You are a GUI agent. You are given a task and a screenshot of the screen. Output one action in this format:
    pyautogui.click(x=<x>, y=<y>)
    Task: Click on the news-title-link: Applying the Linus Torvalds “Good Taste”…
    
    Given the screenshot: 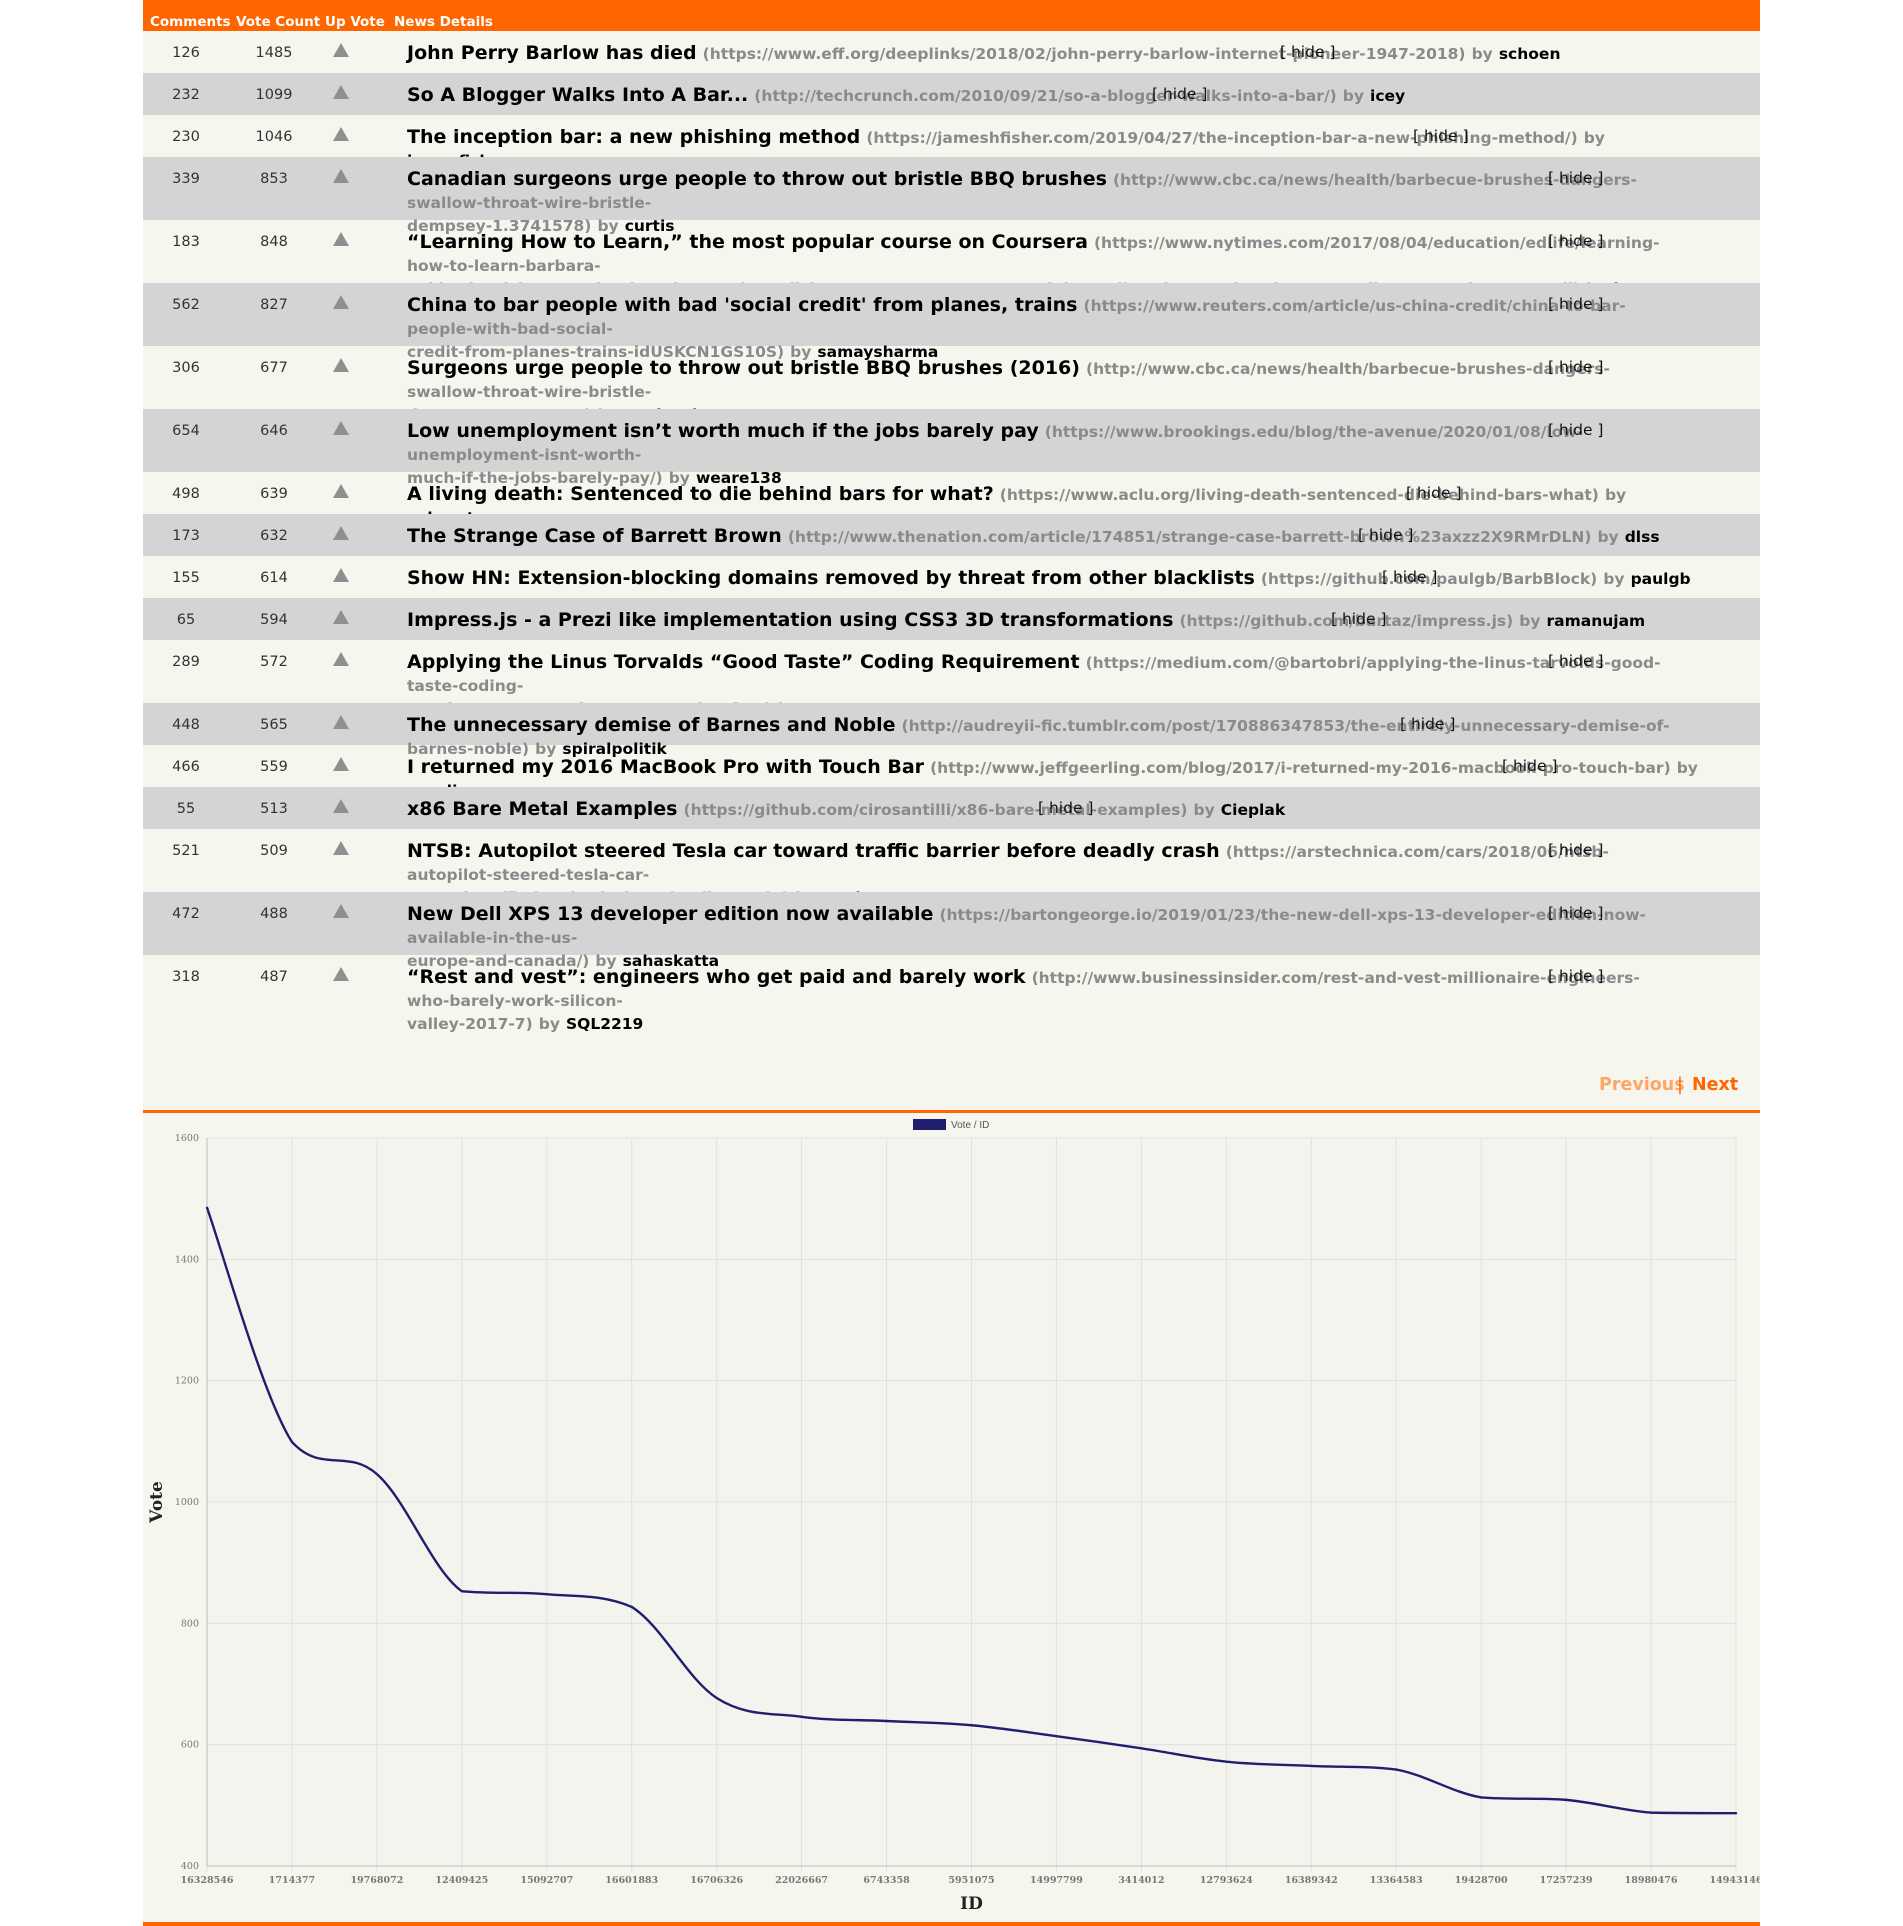 What is the action you would take?
    pyautogui.click(x=743, y=662)
    